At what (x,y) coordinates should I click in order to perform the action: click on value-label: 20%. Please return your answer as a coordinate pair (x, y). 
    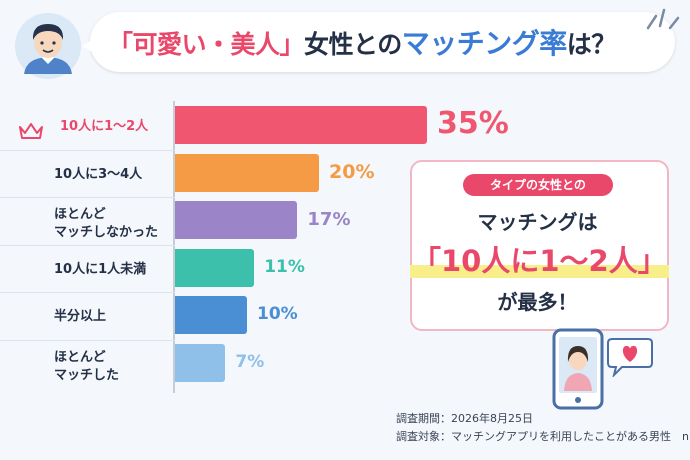
    Looking at the image, I should click on (352, 171).